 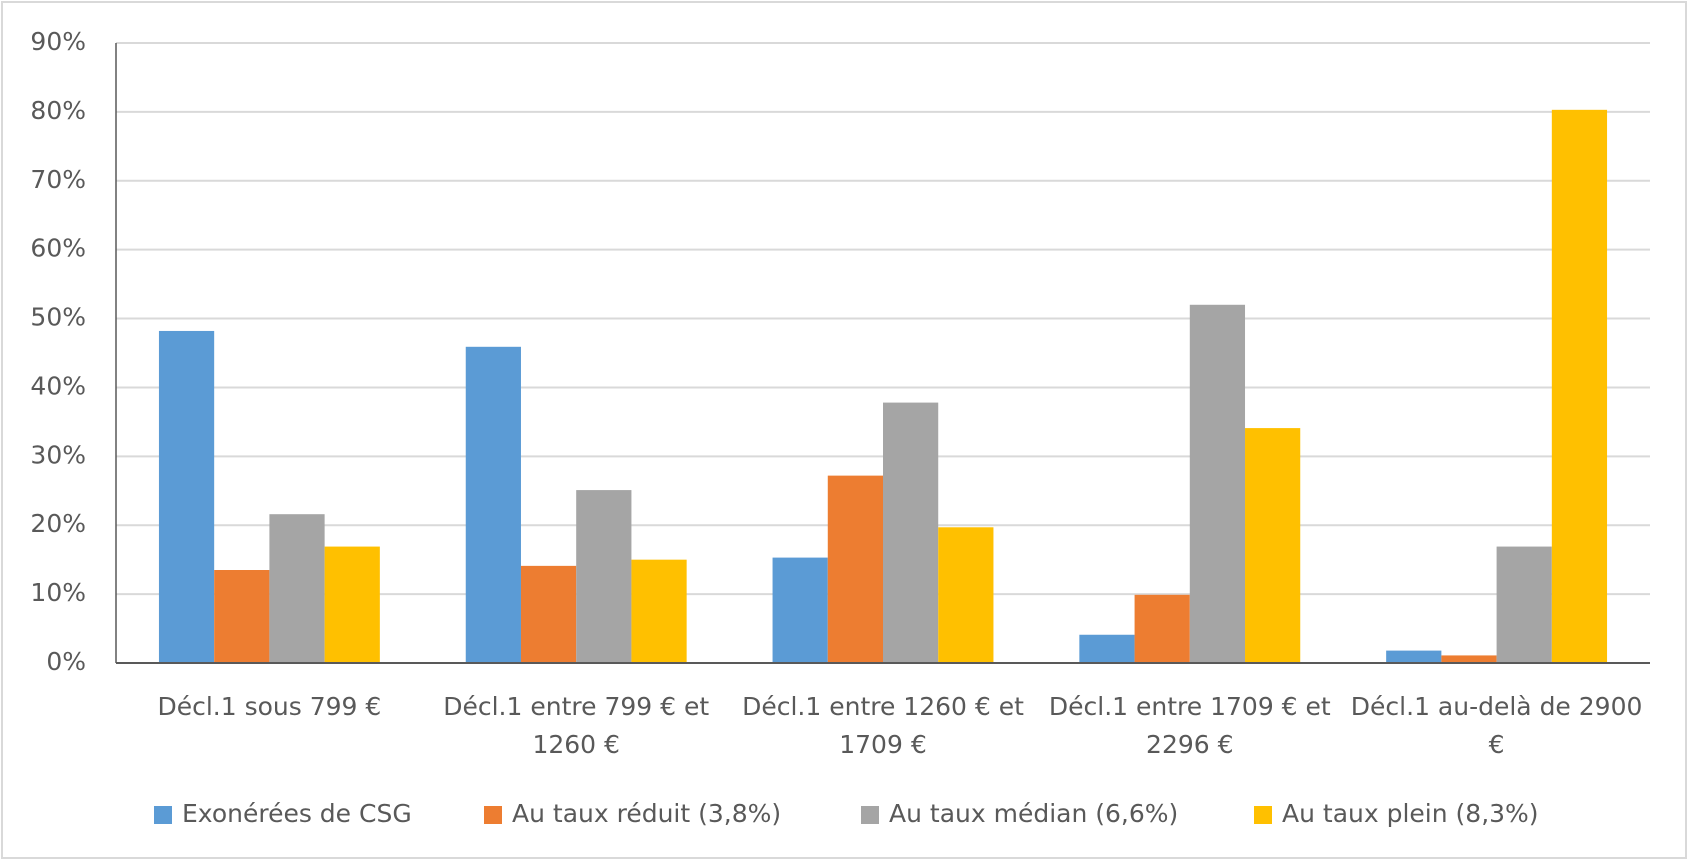 I want to click on y-tick-label: 0%, so click(x=66, y=661).